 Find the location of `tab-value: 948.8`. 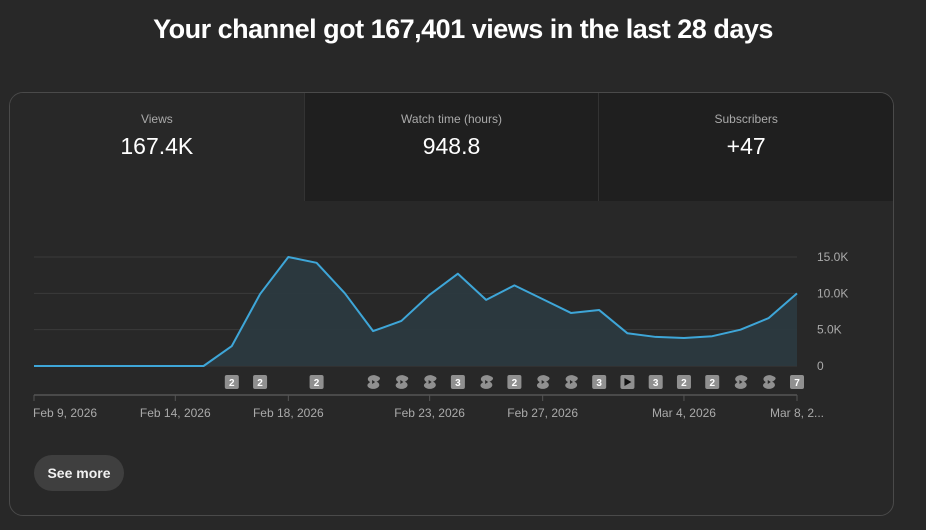

tab-value: 948.8 is located at coordinates (451, 146).